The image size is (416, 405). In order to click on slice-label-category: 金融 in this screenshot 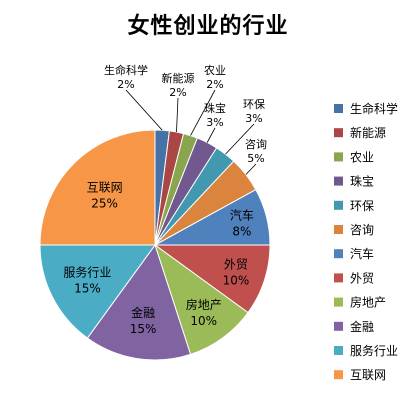, I will do `click(143, 312)`.